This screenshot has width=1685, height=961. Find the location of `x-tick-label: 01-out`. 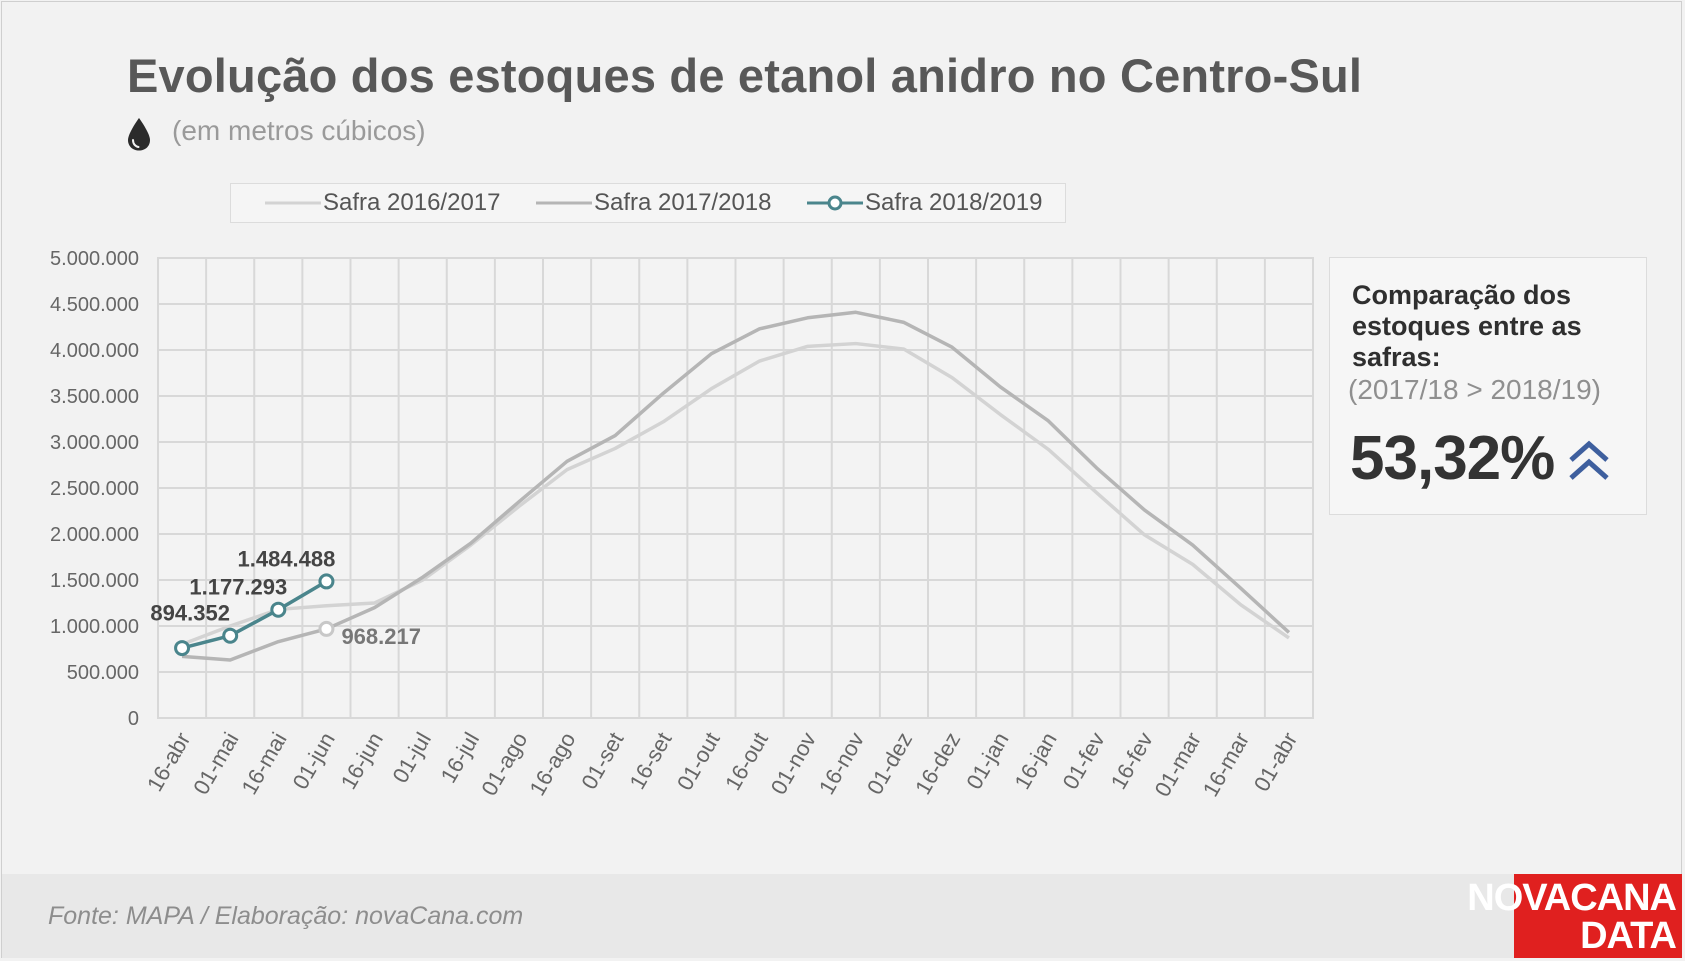

x-tick-label: 01-out is located at coordinates (698, 761).